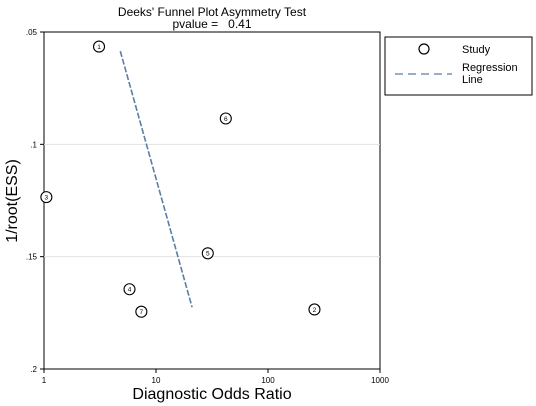 Image resolution: width=536 pixels, height=406 pixels. What do you see at coordinates (215, 377) in the screenshot?
I see `x-axis-ticks: 1 10 100 1000` at bounding box center [215, 377].